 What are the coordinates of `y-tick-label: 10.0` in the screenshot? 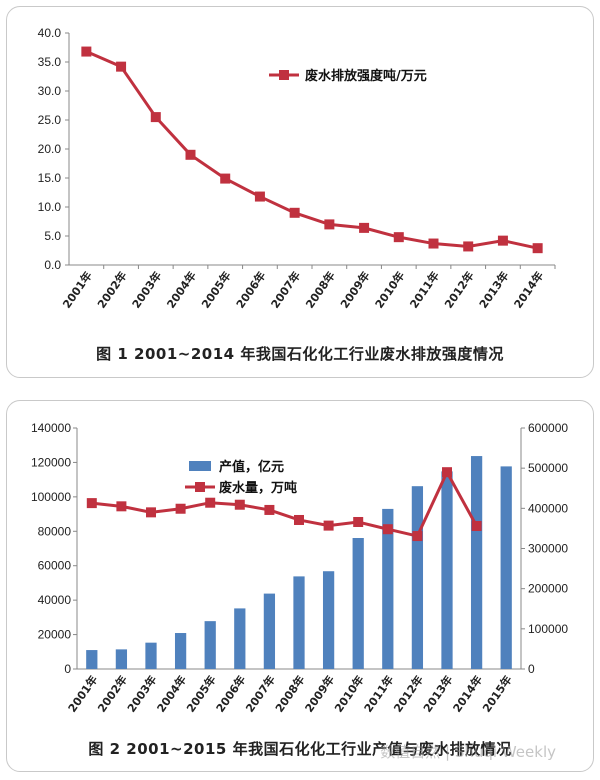 It's located at (50, 207).